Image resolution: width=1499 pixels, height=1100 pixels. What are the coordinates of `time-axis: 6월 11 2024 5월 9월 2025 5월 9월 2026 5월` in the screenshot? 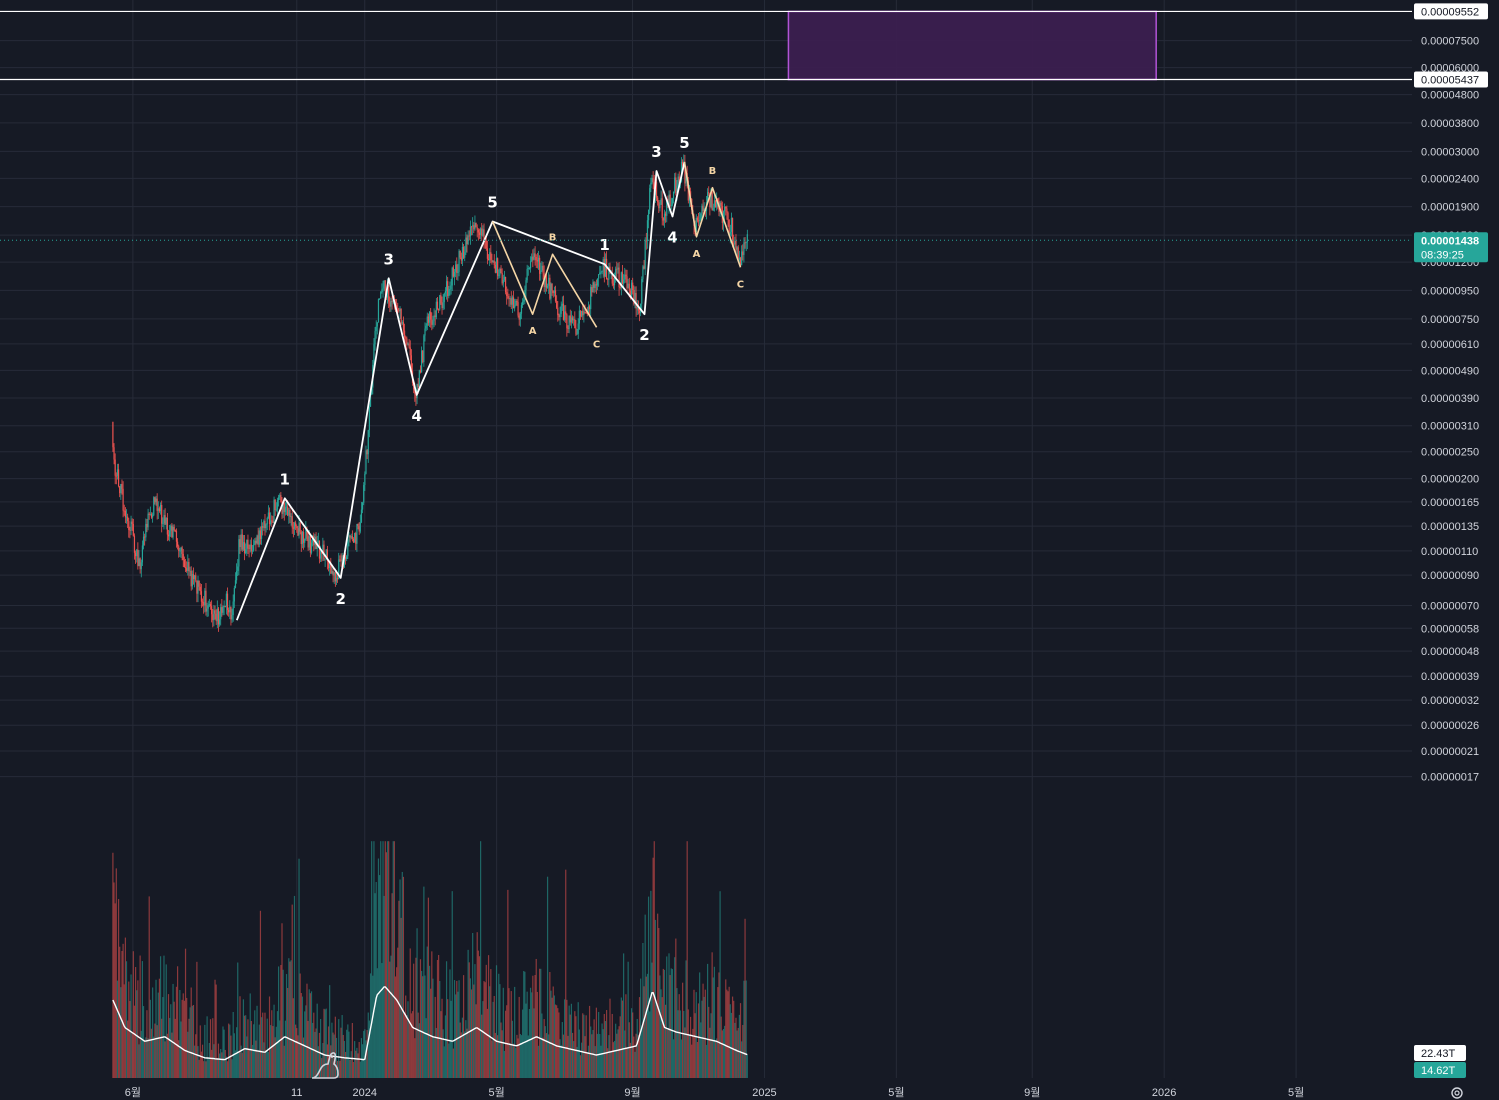 It's located at (714, 1092).